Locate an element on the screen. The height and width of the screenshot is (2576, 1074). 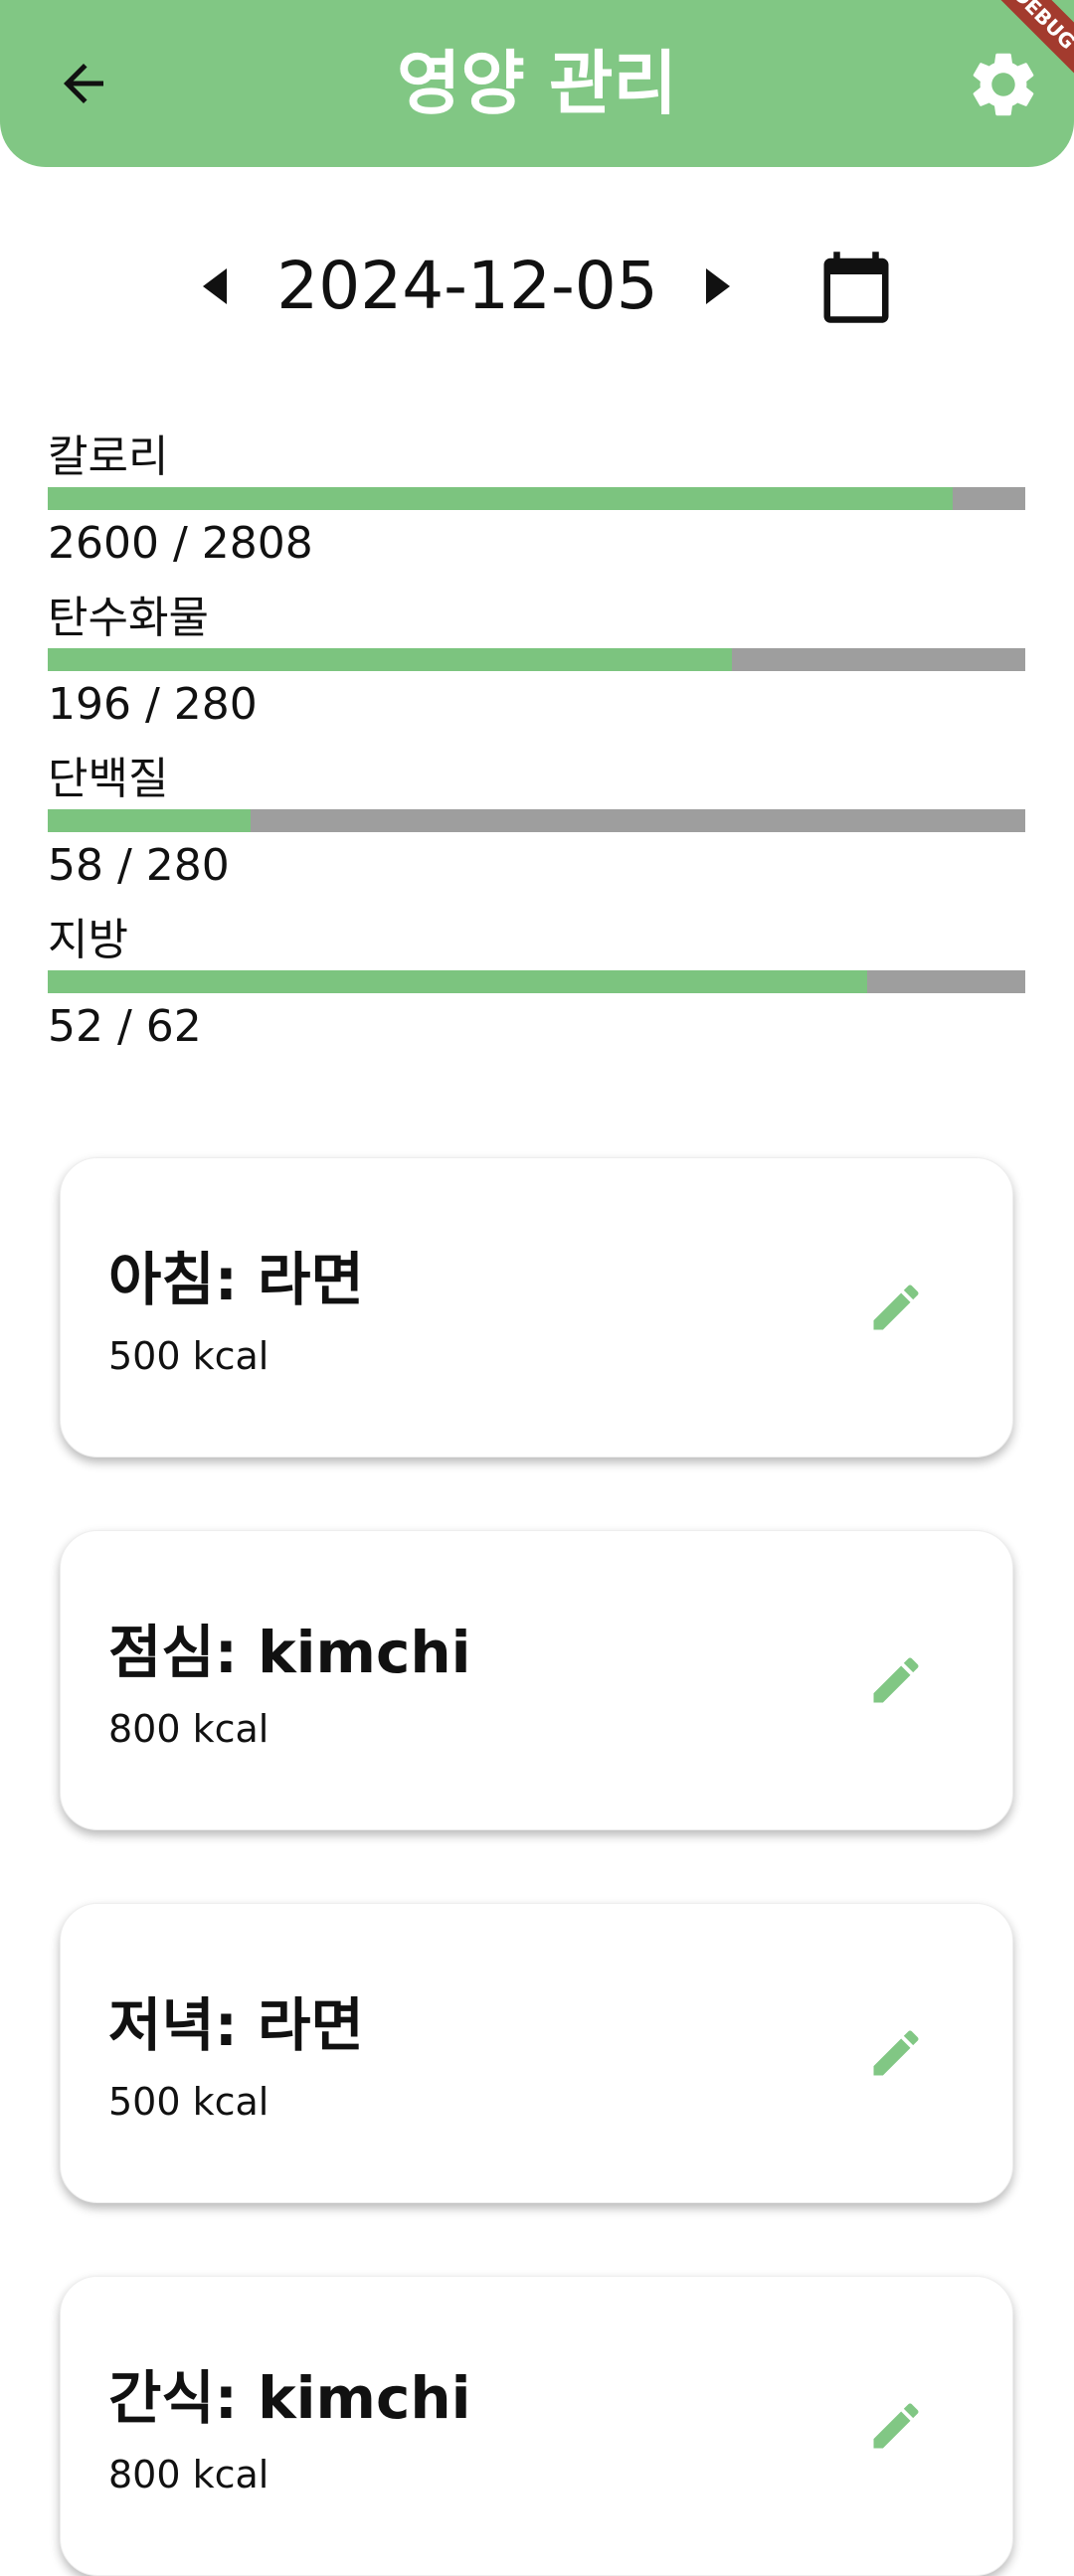
app-bar: 영양 관리 DEBUG is located at coordinates (537, 83).